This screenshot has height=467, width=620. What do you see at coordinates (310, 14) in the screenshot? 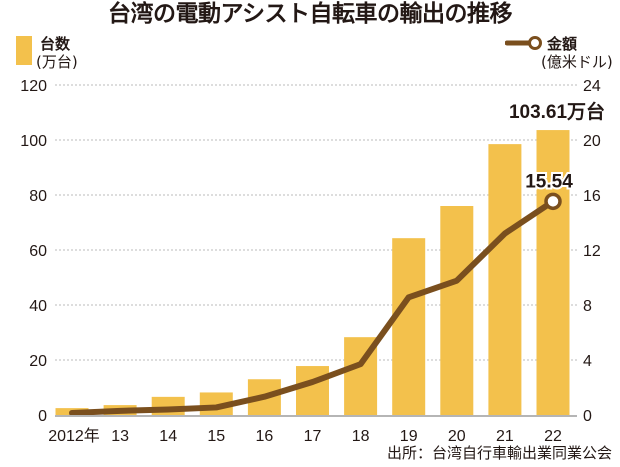
I see `chart-title: 台湾の電動アシスト自転車の輸出の推移` at bounding box center [310, 14].